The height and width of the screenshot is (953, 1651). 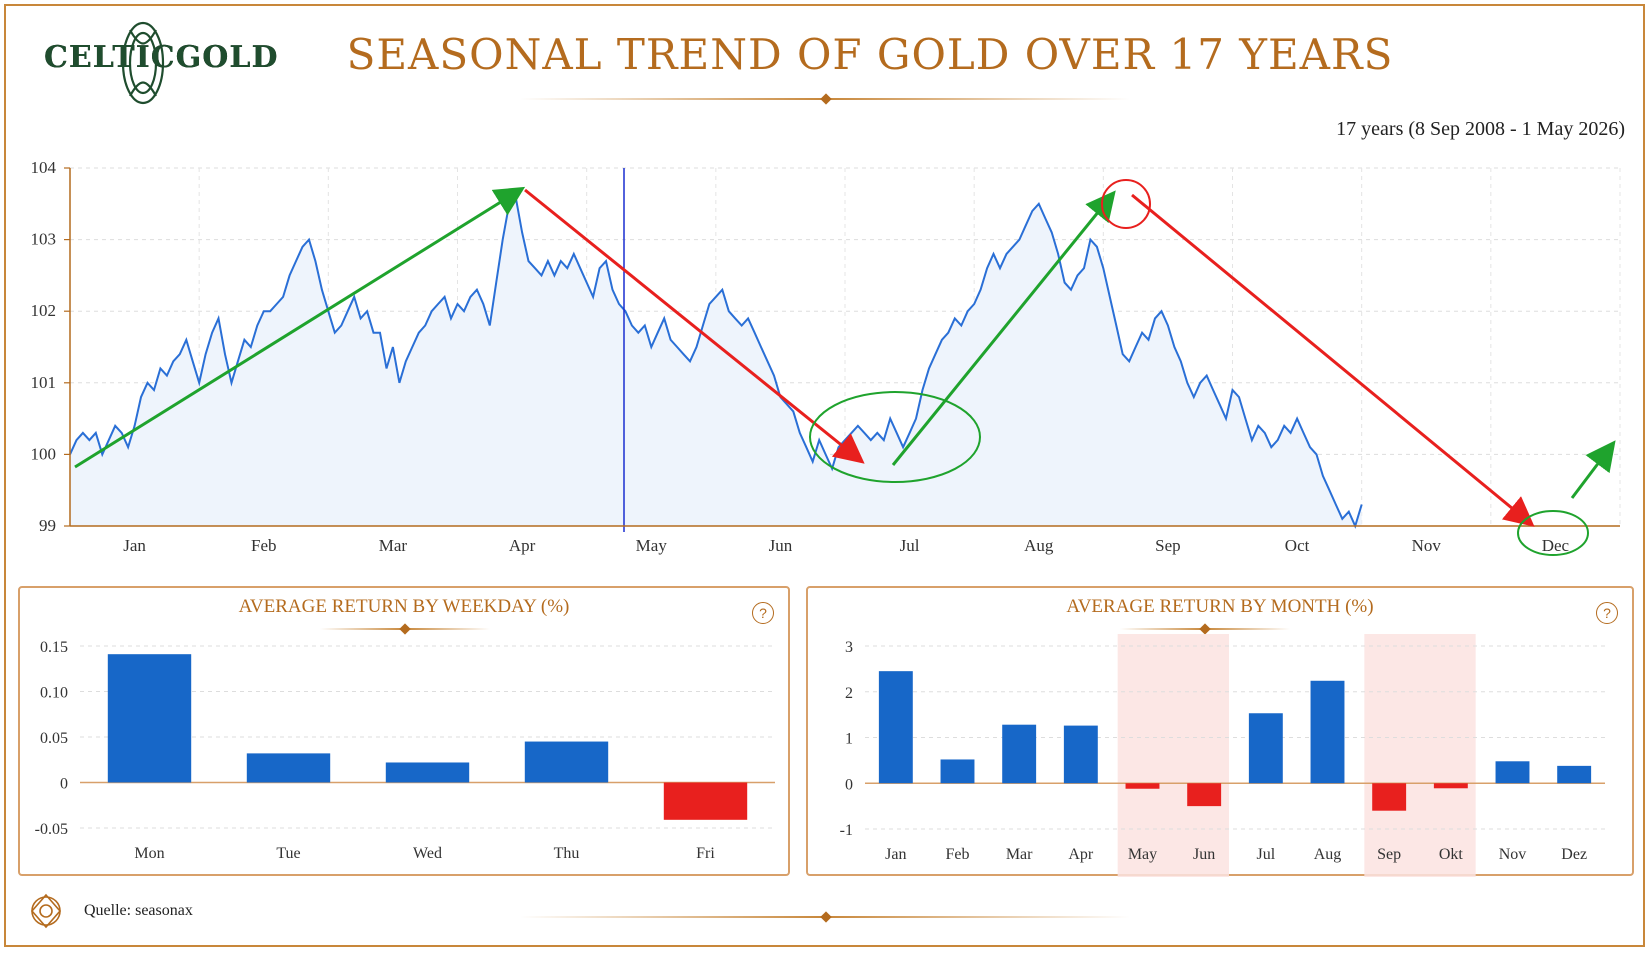 What do you see at coordinates (910, 545) in the screenshot?
I see `x-tick-label: Jul` at bounding box center [910, 545].